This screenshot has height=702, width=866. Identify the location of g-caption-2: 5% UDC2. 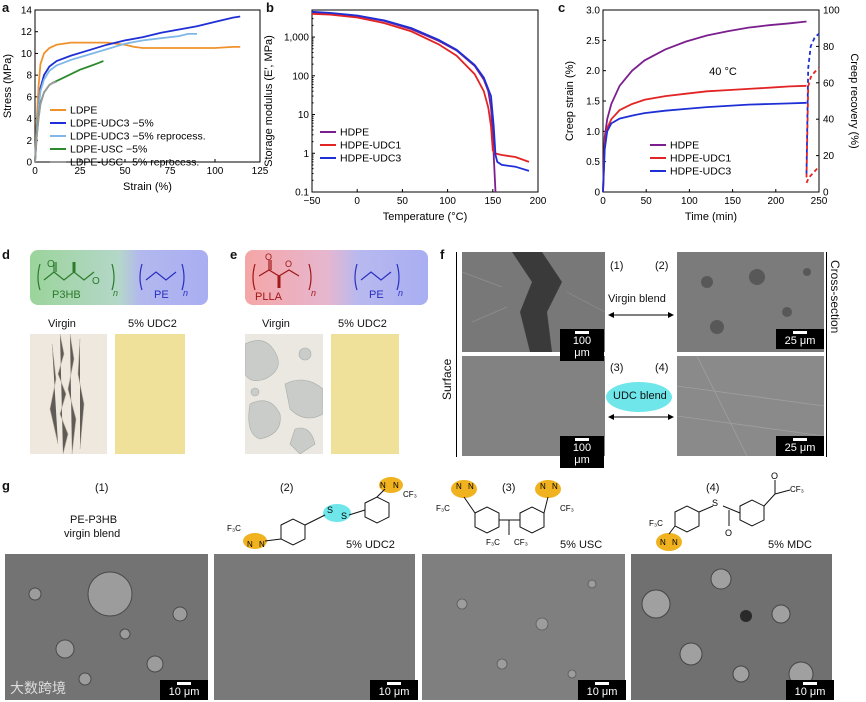
(370, 545).